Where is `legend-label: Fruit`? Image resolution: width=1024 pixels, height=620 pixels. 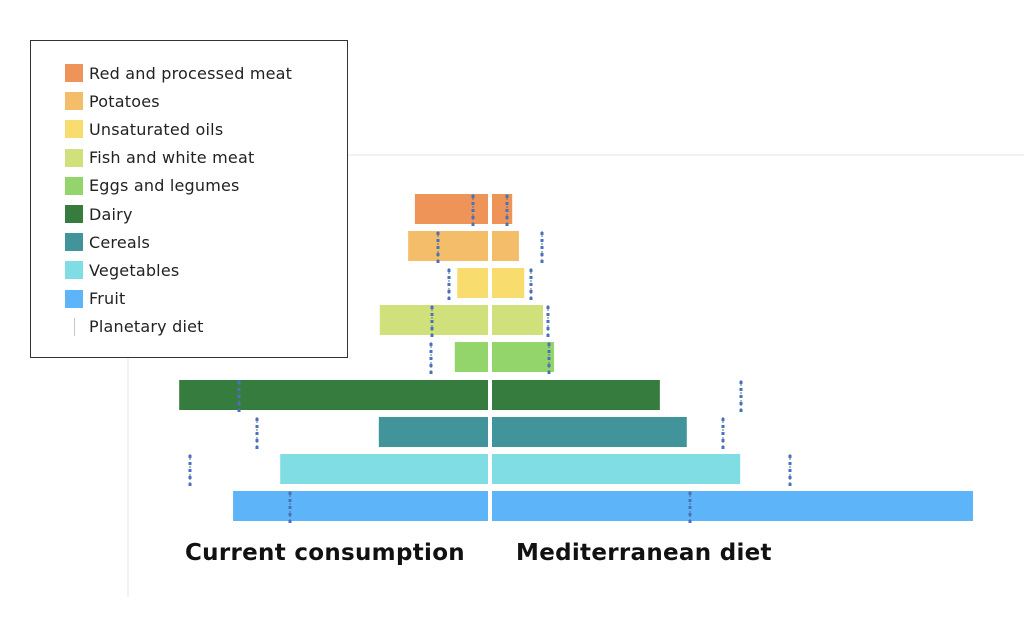
legend-label: Fruit is located at coordinates (107, 299).